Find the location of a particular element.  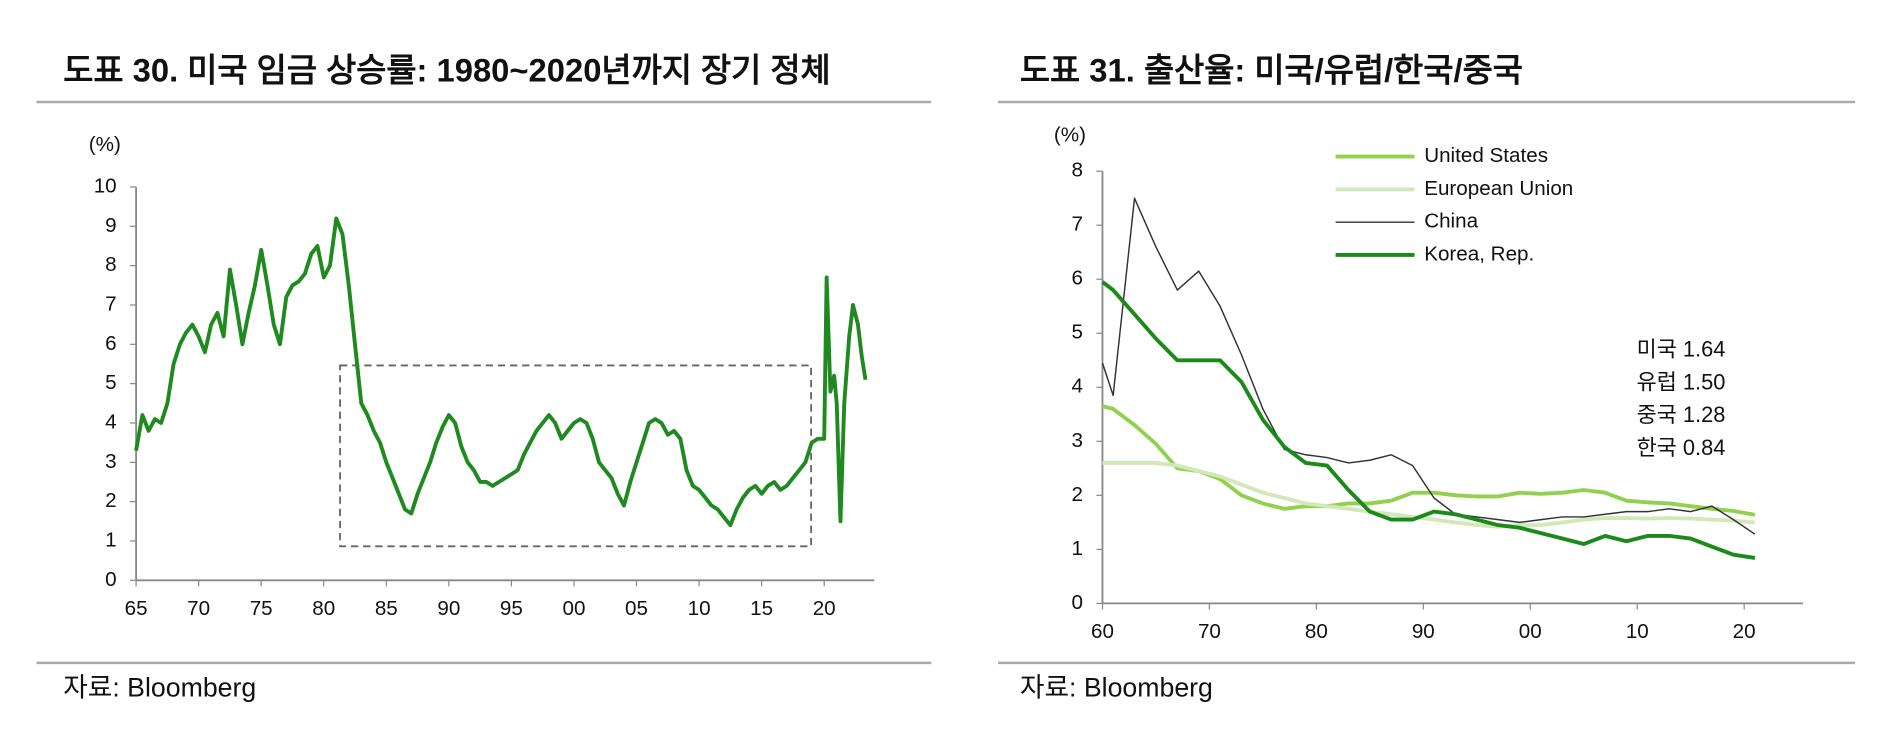

annotation: 한국 0.84 is located at coordinates (1681, 447).